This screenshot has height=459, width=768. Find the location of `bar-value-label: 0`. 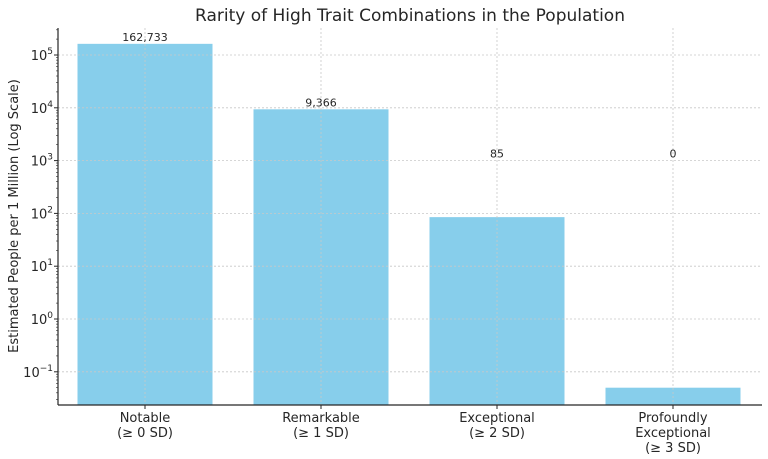

bar-value-label: 0 is located at coordinates (673, 154).